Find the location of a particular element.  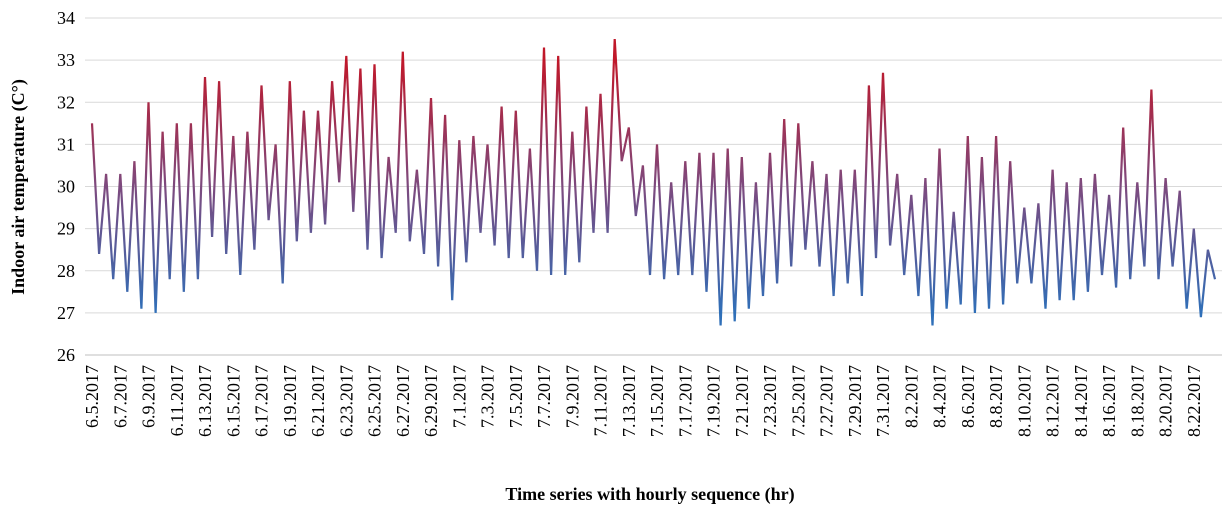

x-tick-label: 8.12.2017 is located at coordinates (1053, 401).